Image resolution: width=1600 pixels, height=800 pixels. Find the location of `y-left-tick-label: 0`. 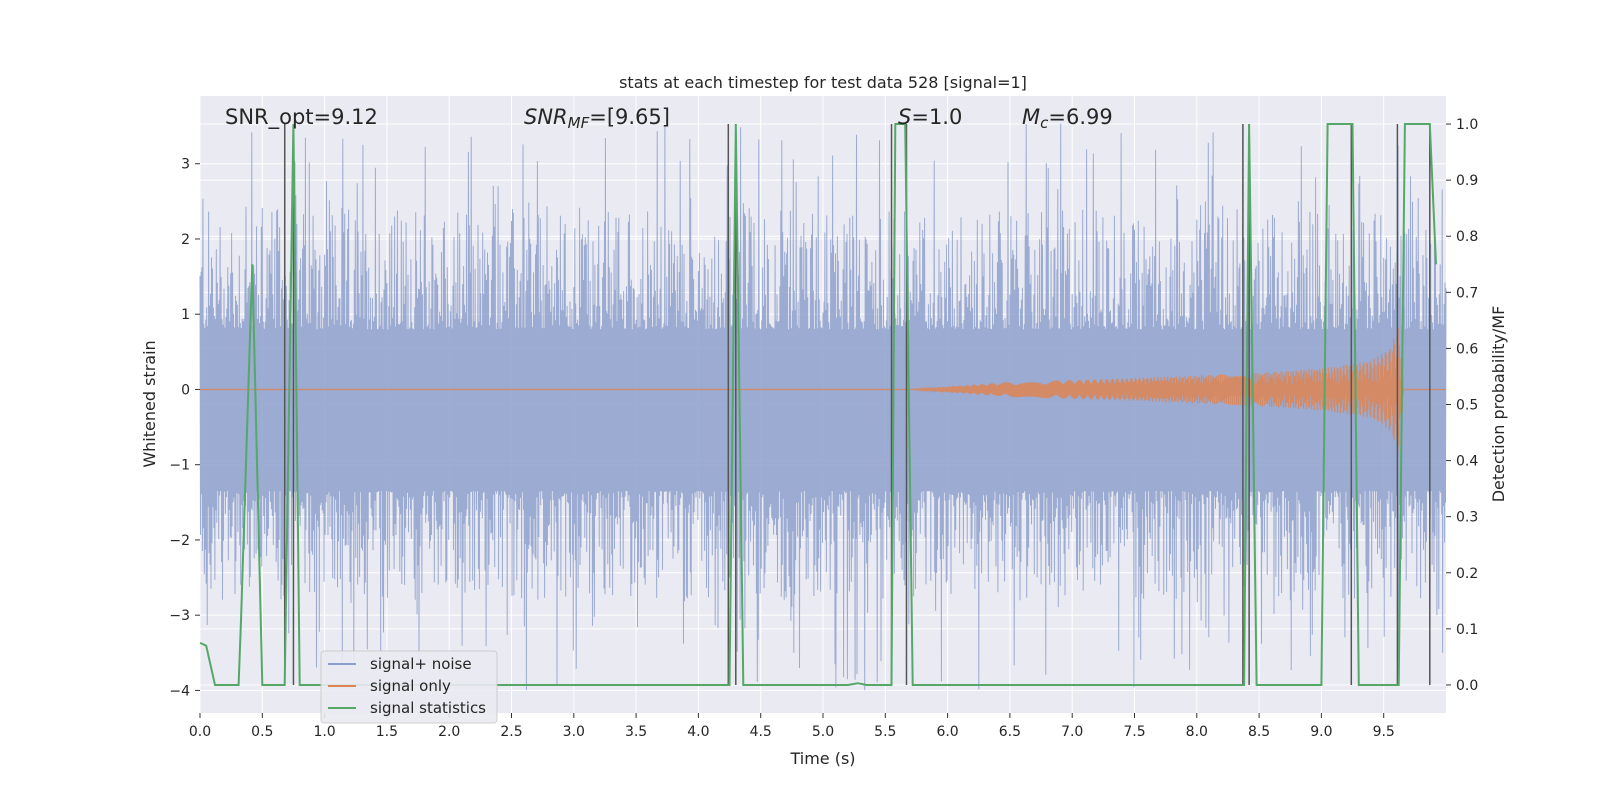

y-left-tick-label: 0 is located at coordinates (185, 390).